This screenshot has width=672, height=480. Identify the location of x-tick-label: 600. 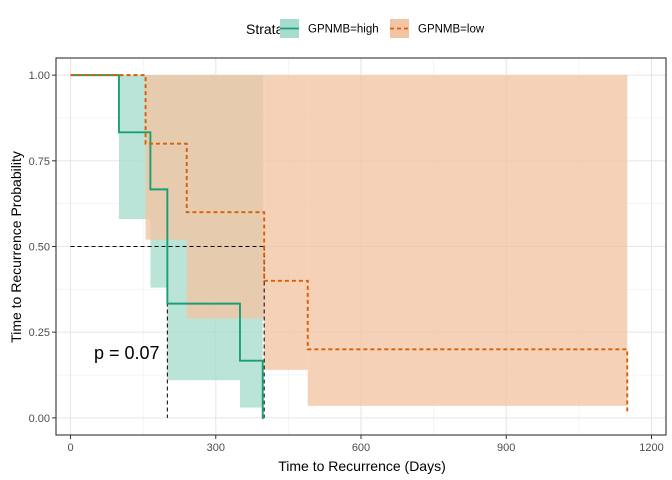
(361, 448).